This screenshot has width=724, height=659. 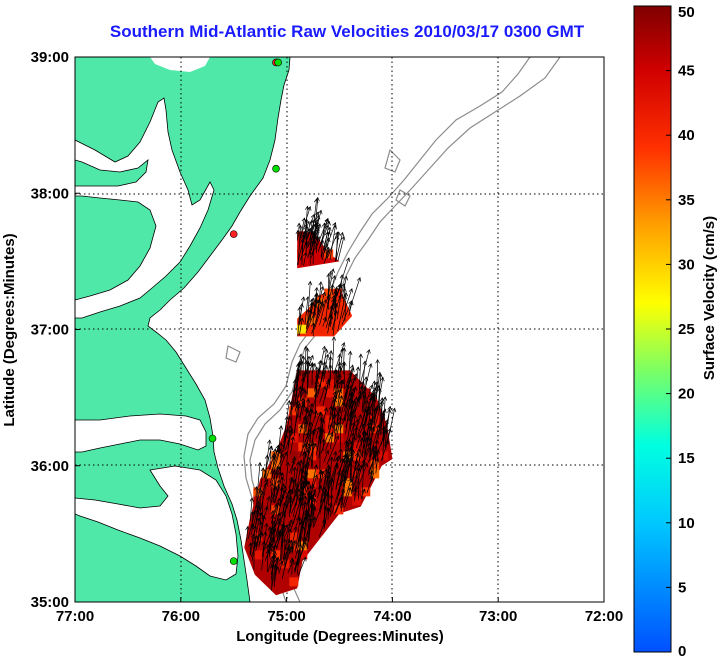 What do you see at coordinates (50, 602) in the screenshot?
I see `y-tick-label: 35:00` at bounding box center [50, 602].